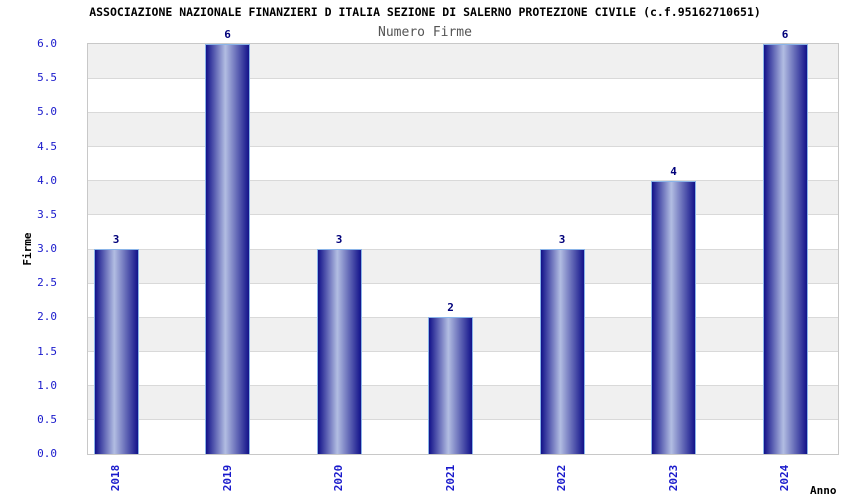  I want to click on x-tick-label: 2023, so click(673, 478).